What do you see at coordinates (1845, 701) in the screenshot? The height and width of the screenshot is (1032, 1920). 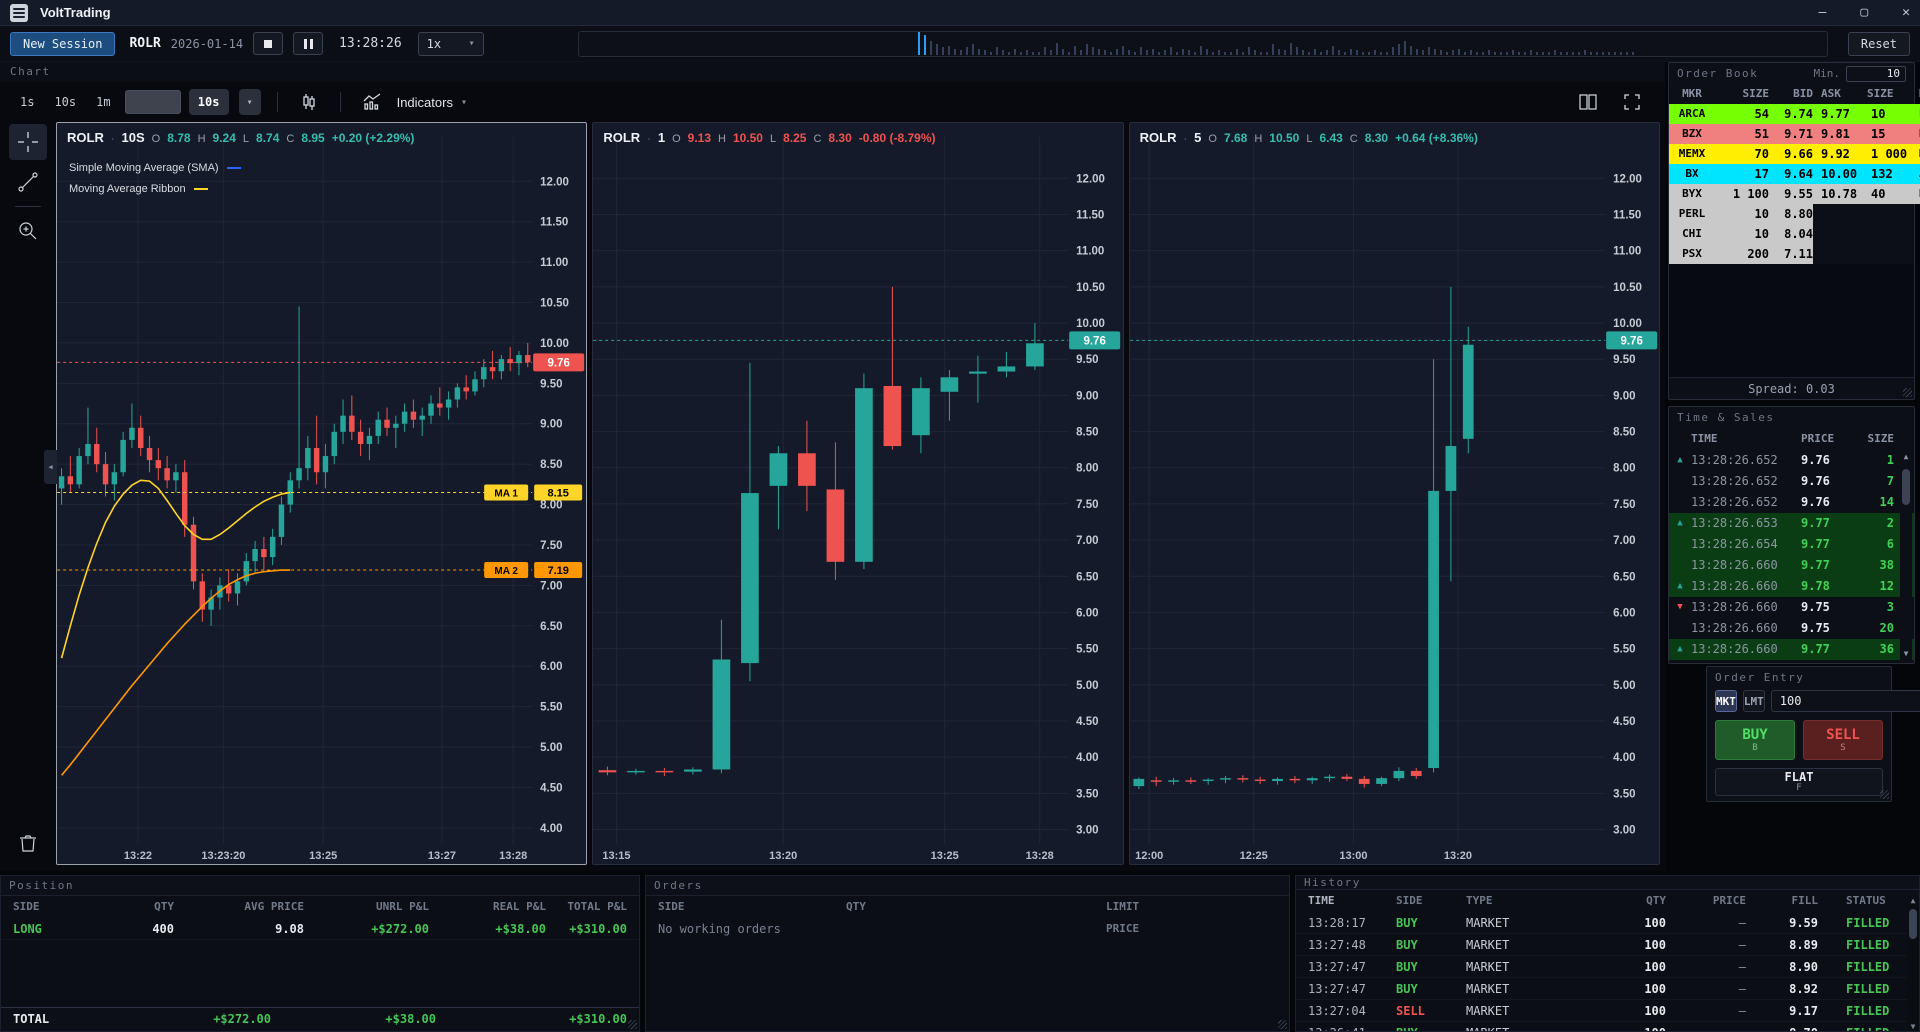 I see `quantity-input` at bounding box center [1845, 701].